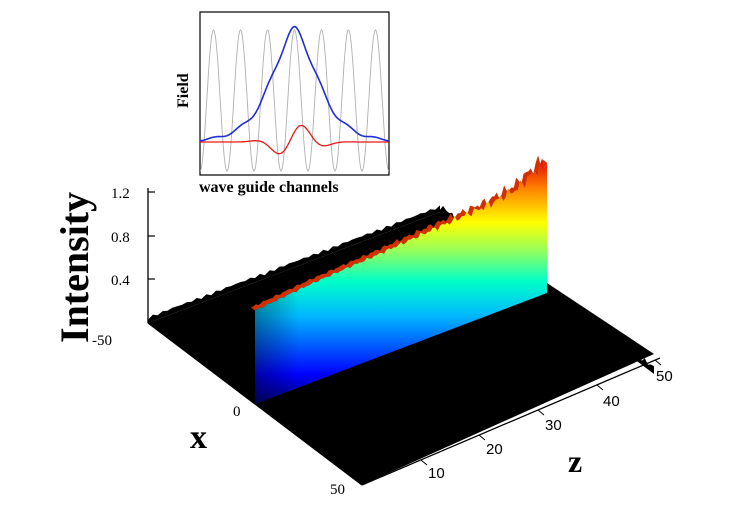  I want to click on x-ticks: -50 0 50, so click(218, 415).